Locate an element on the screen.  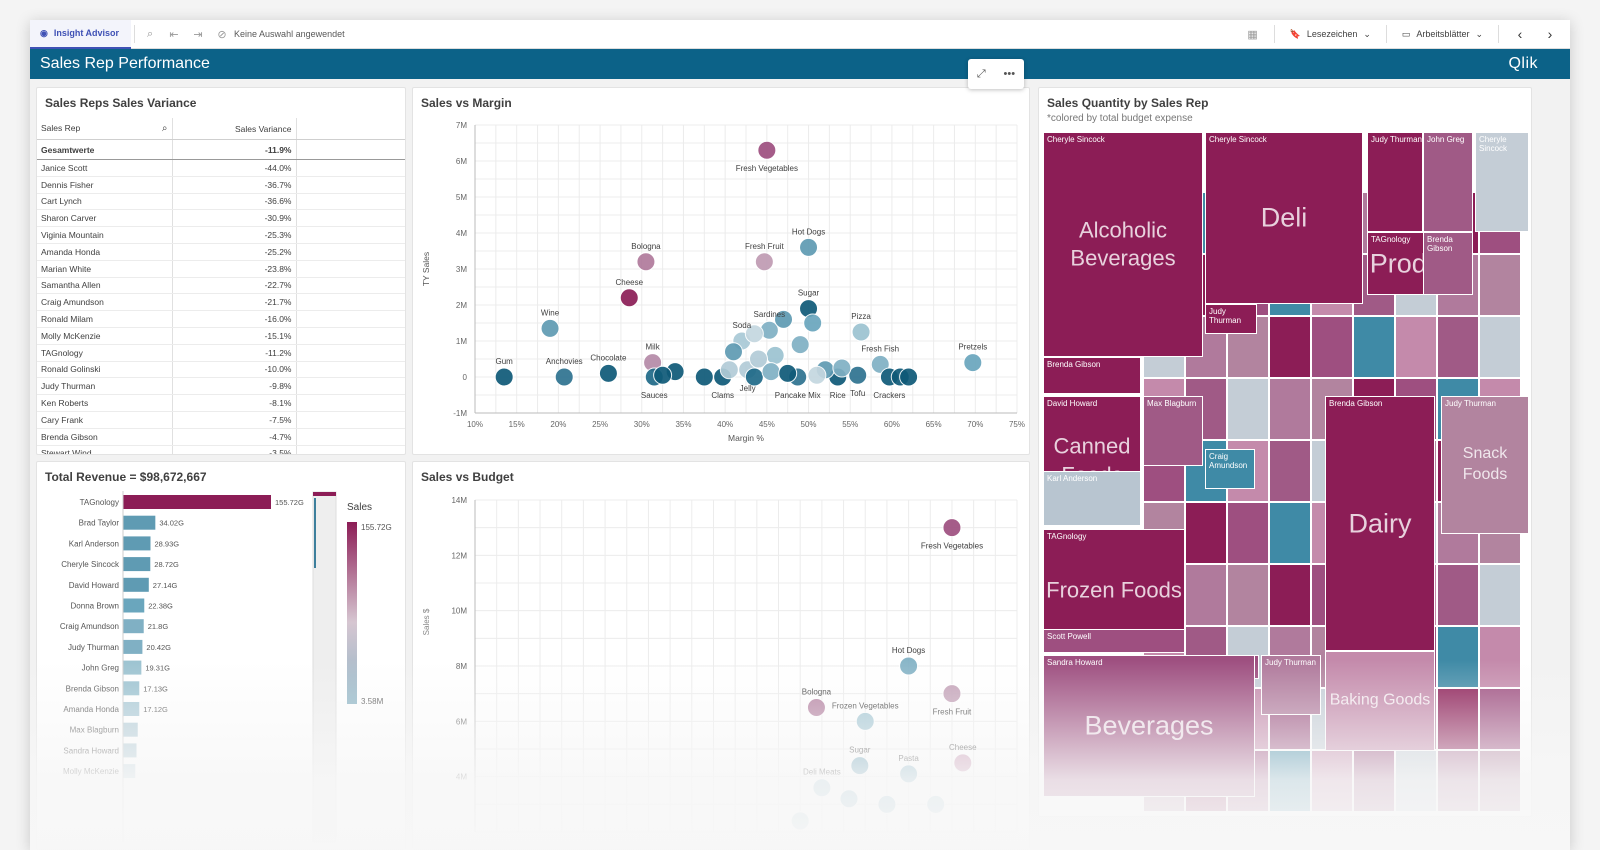
table-row: Viginia Mountain -25.3% is located at coordinates (221, 235).